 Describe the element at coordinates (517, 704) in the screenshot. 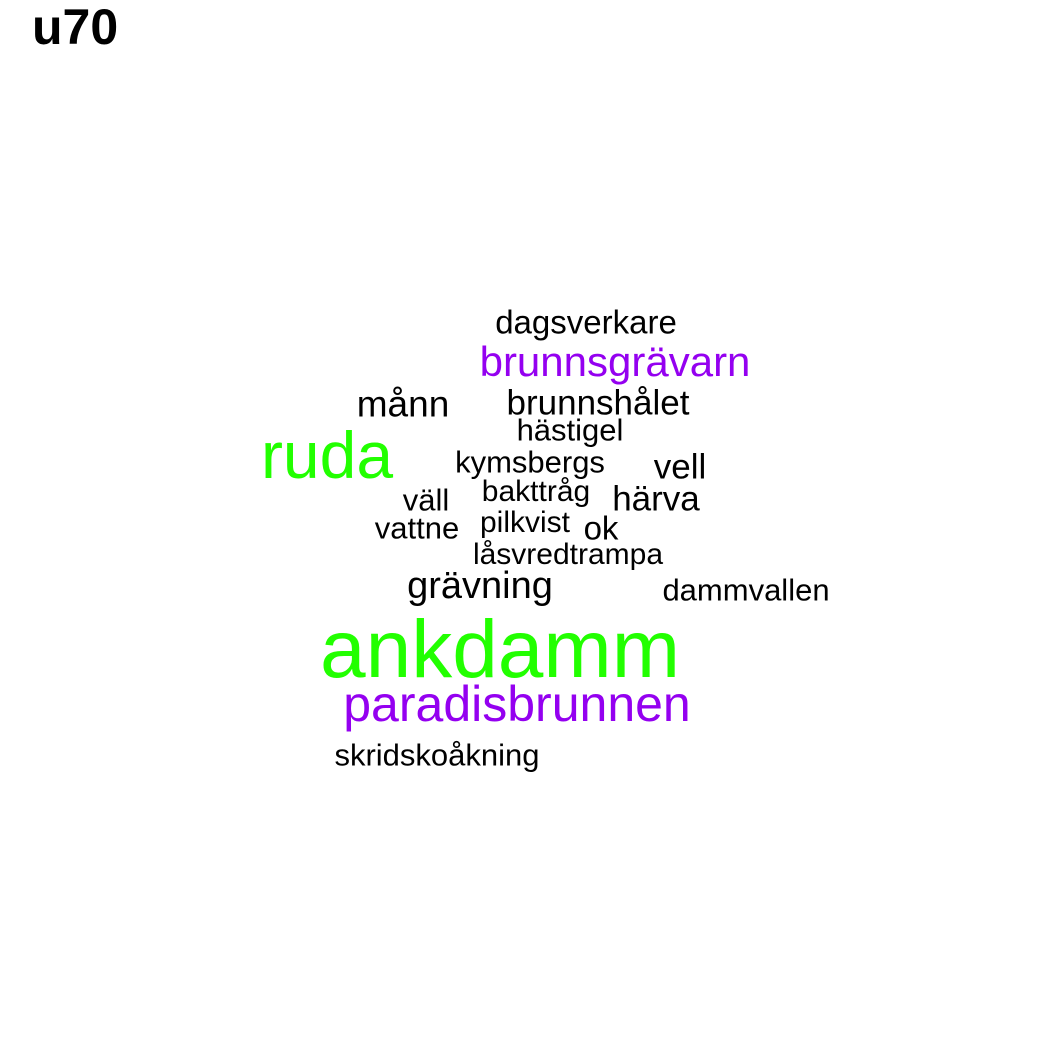

I see `word-paradisbrunnen: paradisbrunnen` at that location.